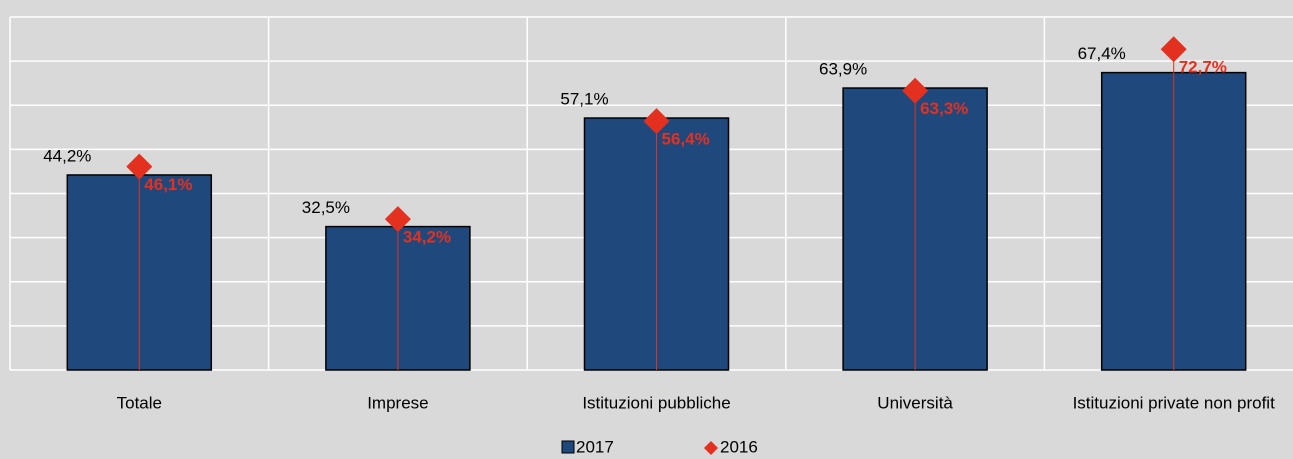 Image resolution: width=1293 pixels, height=459 pixels. What do you see at coordinates (843, 69) in the screenshot?
I see `bar-value-label: 63,9%` at bounding box center [843, 69].